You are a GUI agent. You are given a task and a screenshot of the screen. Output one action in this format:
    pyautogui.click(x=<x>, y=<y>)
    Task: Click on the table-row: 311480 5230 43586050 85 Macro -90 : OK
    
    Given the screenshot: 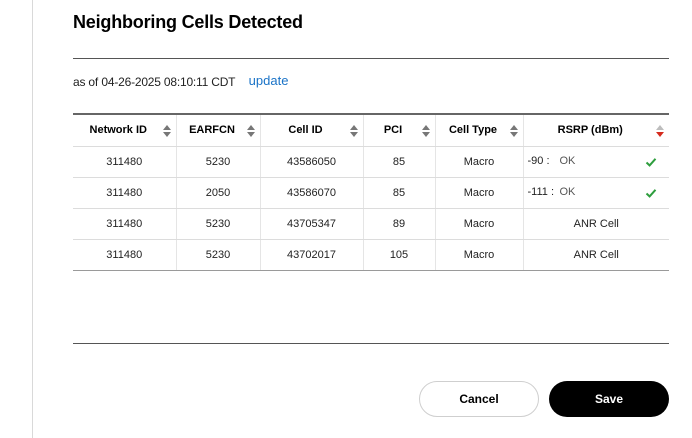 What is the action you would take?
    pyautogui.click(x=371, y=162)
    